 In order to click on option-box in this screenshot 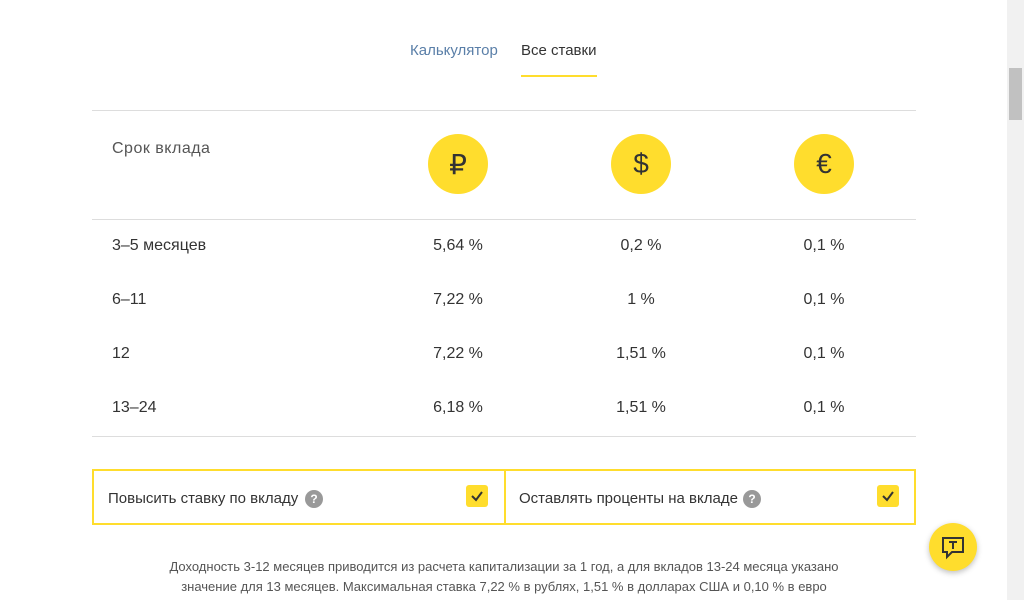, I will do `click(710, 497)`.